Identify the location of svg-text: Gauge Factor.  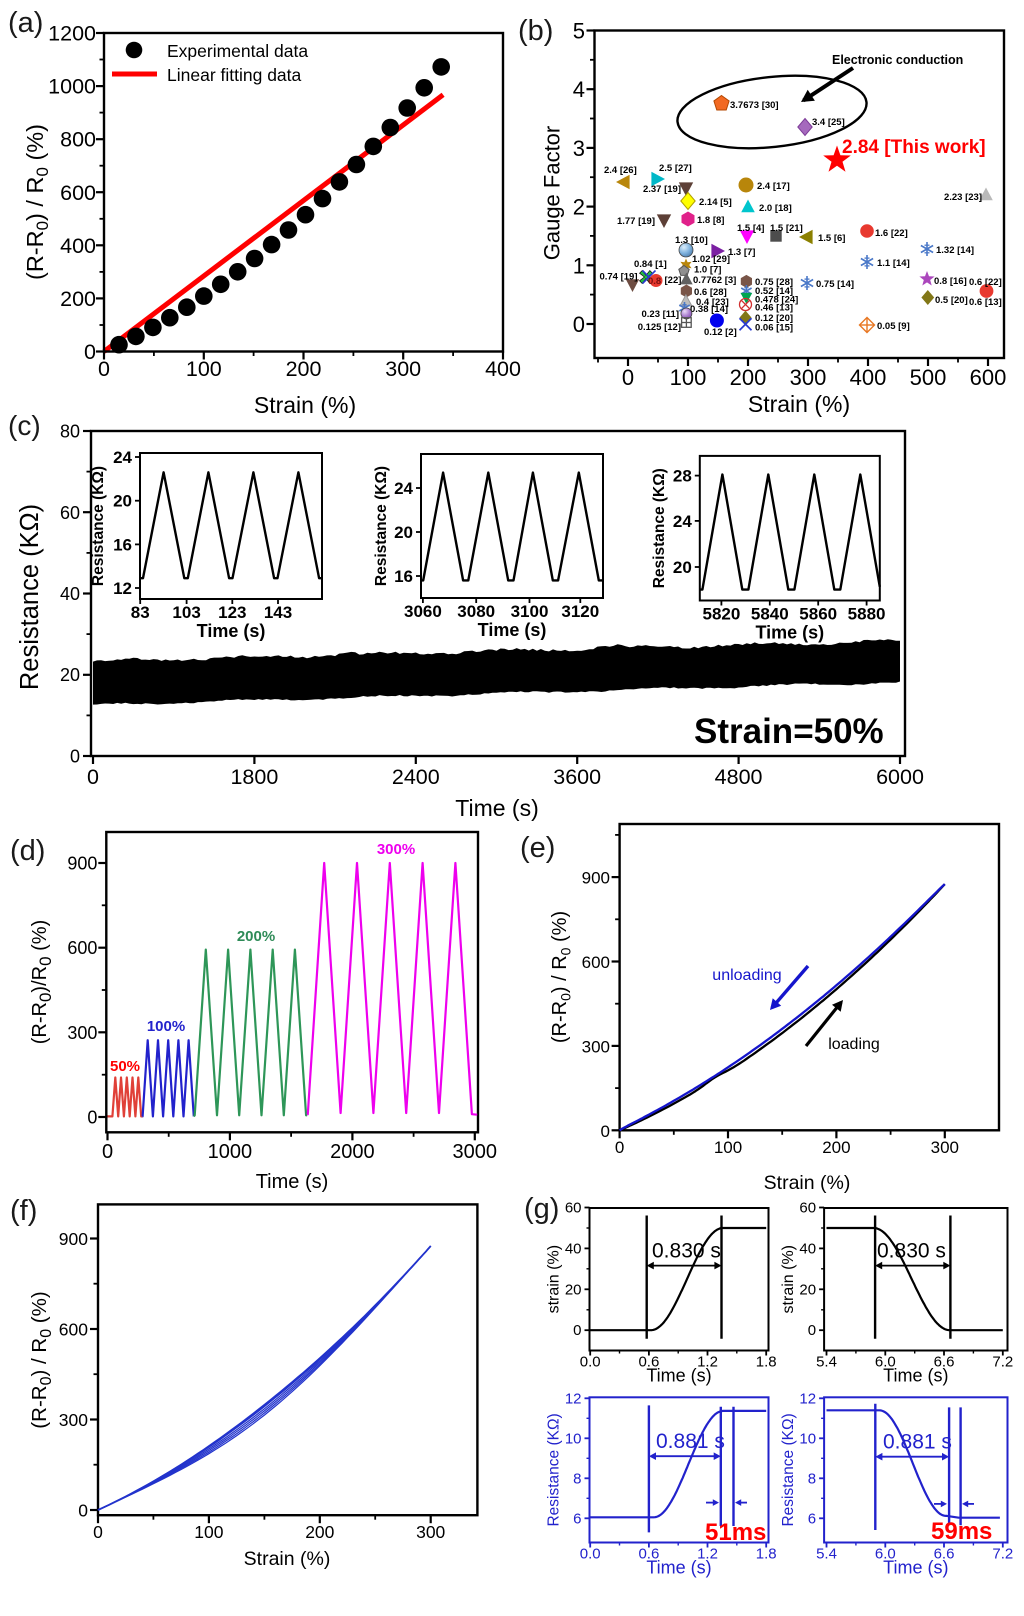
(552, 193).